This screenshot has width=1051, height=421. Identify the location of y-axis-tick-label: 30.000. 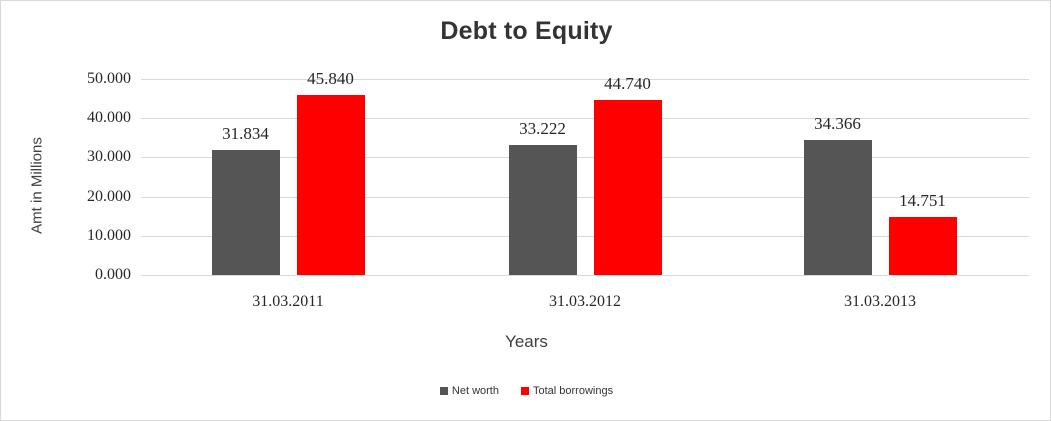
(109, 157).